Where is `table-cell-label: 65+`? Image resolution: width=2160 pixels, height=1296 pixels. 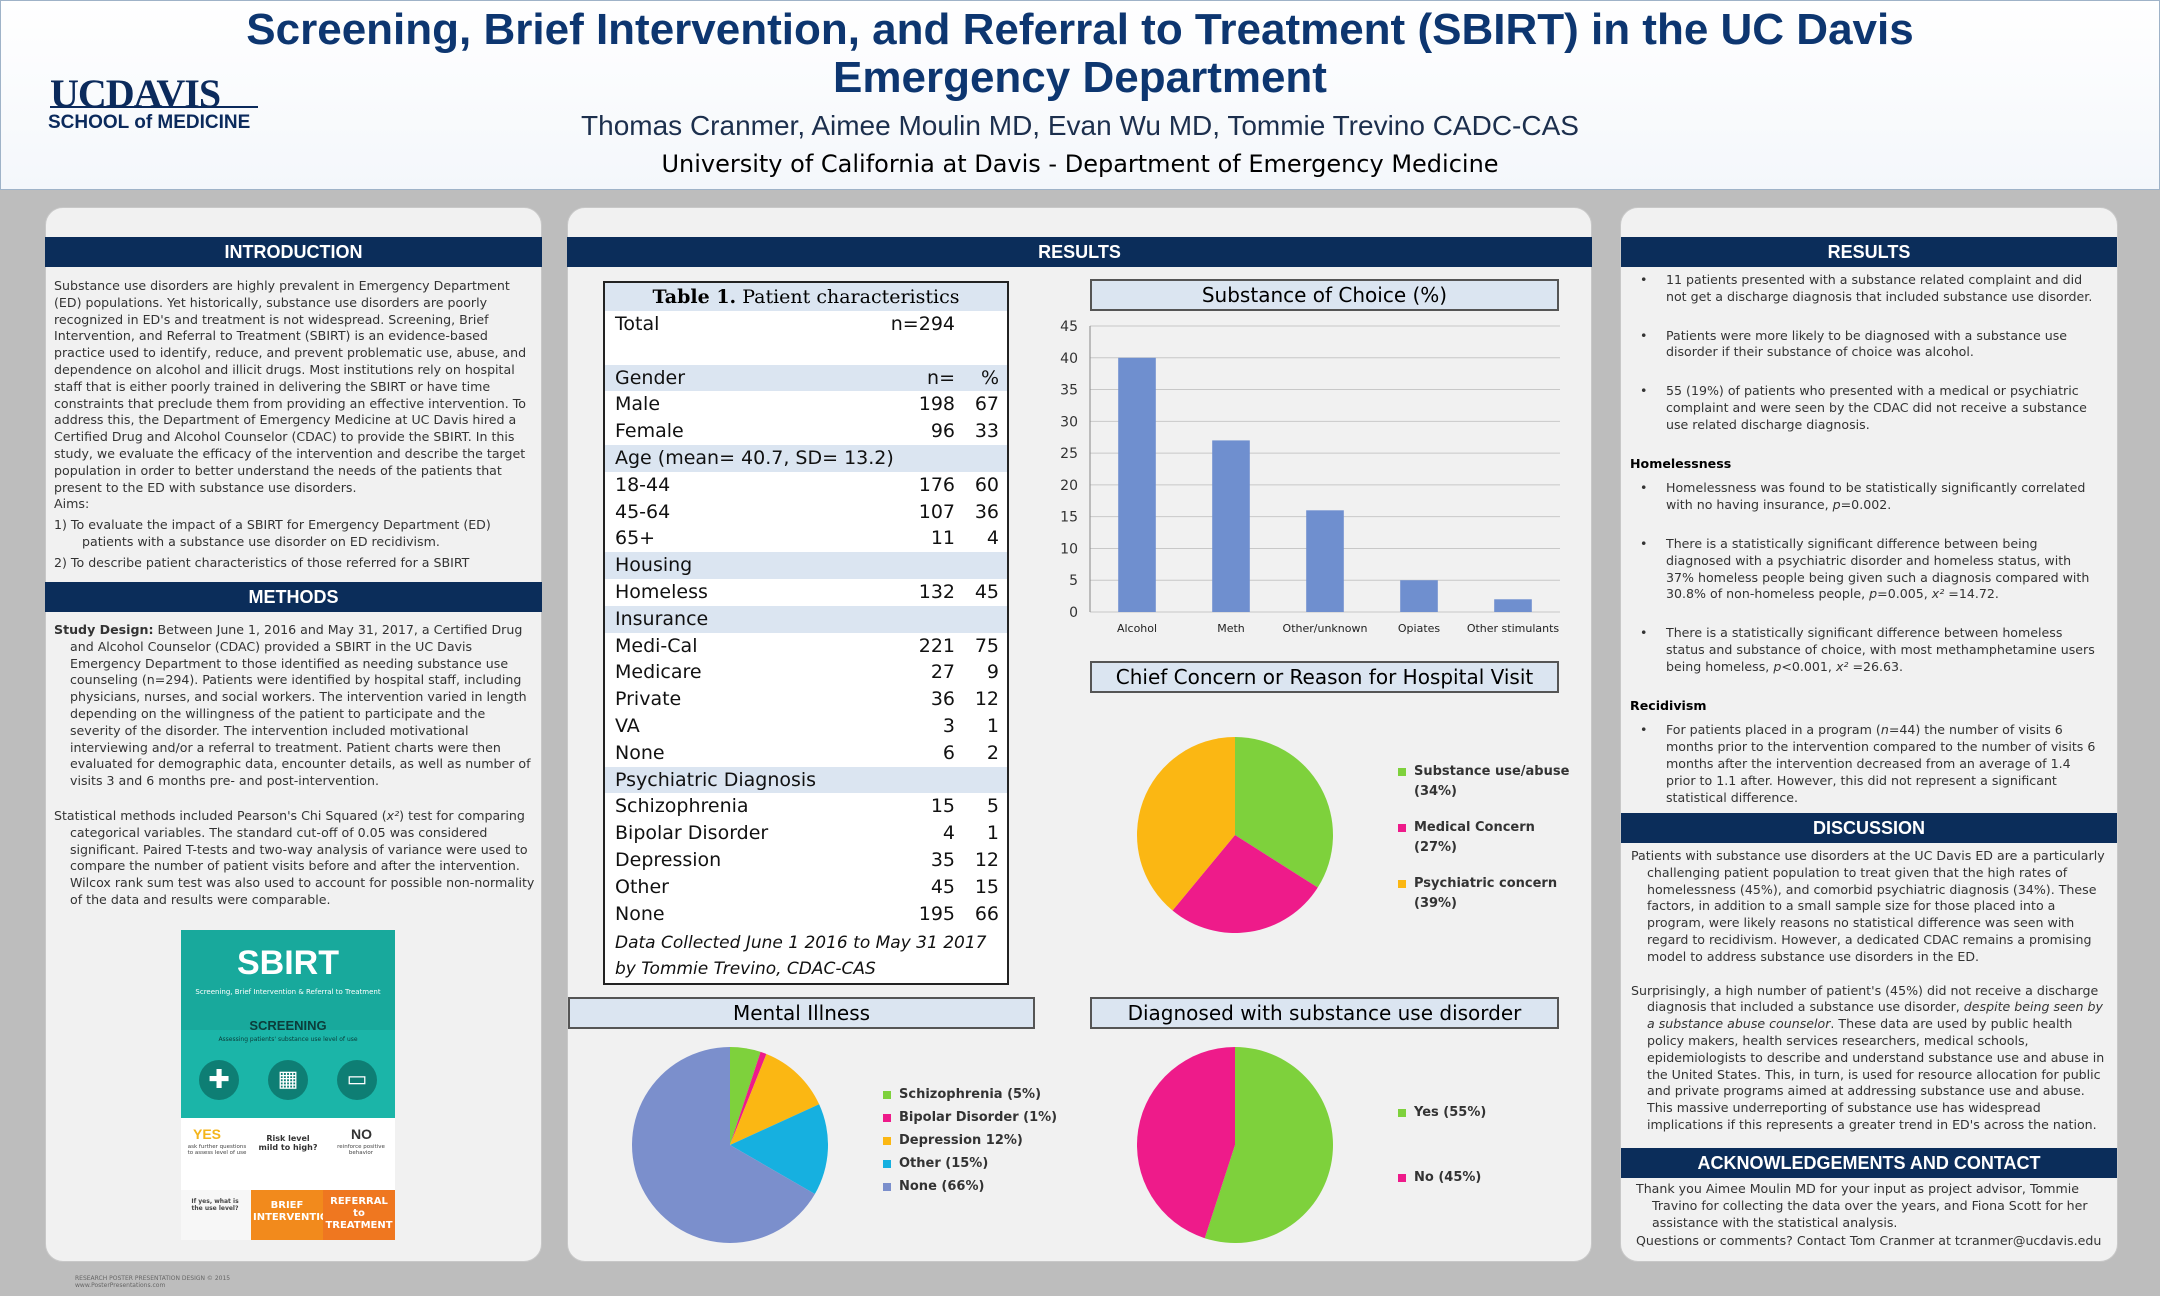 table-cell-label: 65+ is located at coordinates (635, 538).